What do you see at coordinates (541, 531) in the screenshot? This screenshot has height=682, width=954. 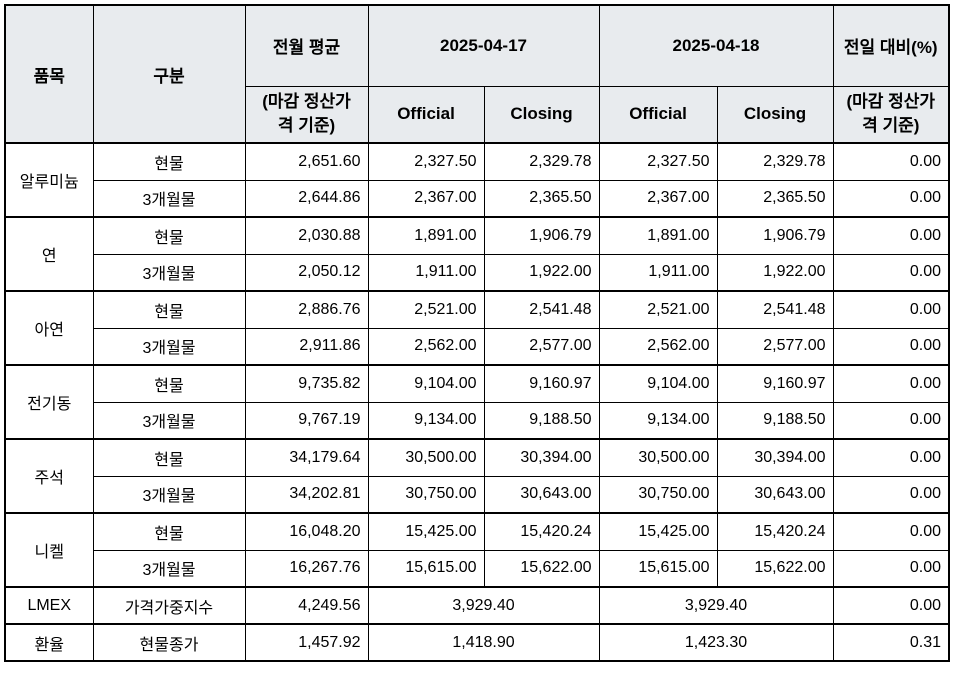 I see `closing-1-cell: 15,420.24` at bounding box center [541, 531].